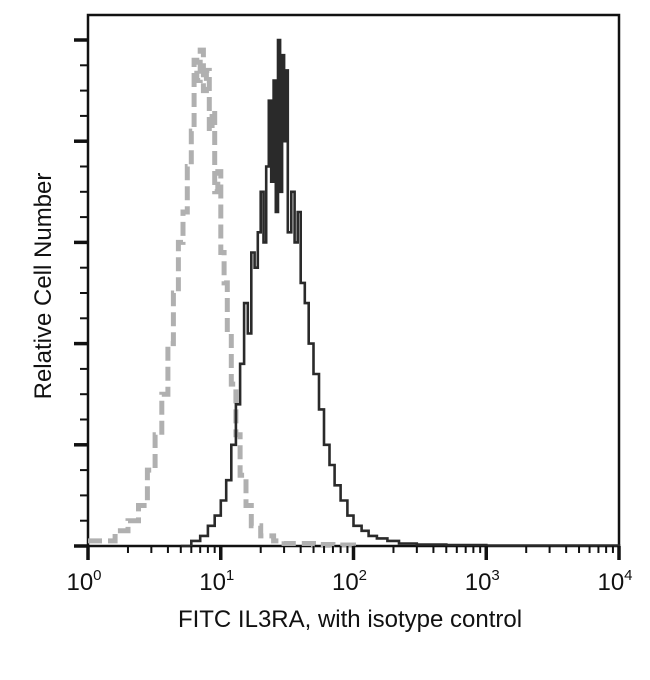 This screenshot has height=680, width=650. Describe the element at coordinates (43, 286) in the screenshot. I see `y-axis-title: Relative Cell Number` at that location.